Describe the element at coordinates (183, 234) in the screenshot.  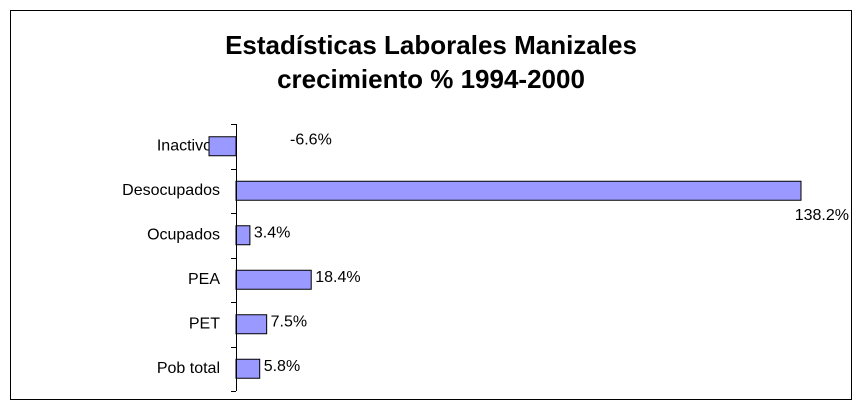
I see `y-tick-label: Ocupados` at that location.